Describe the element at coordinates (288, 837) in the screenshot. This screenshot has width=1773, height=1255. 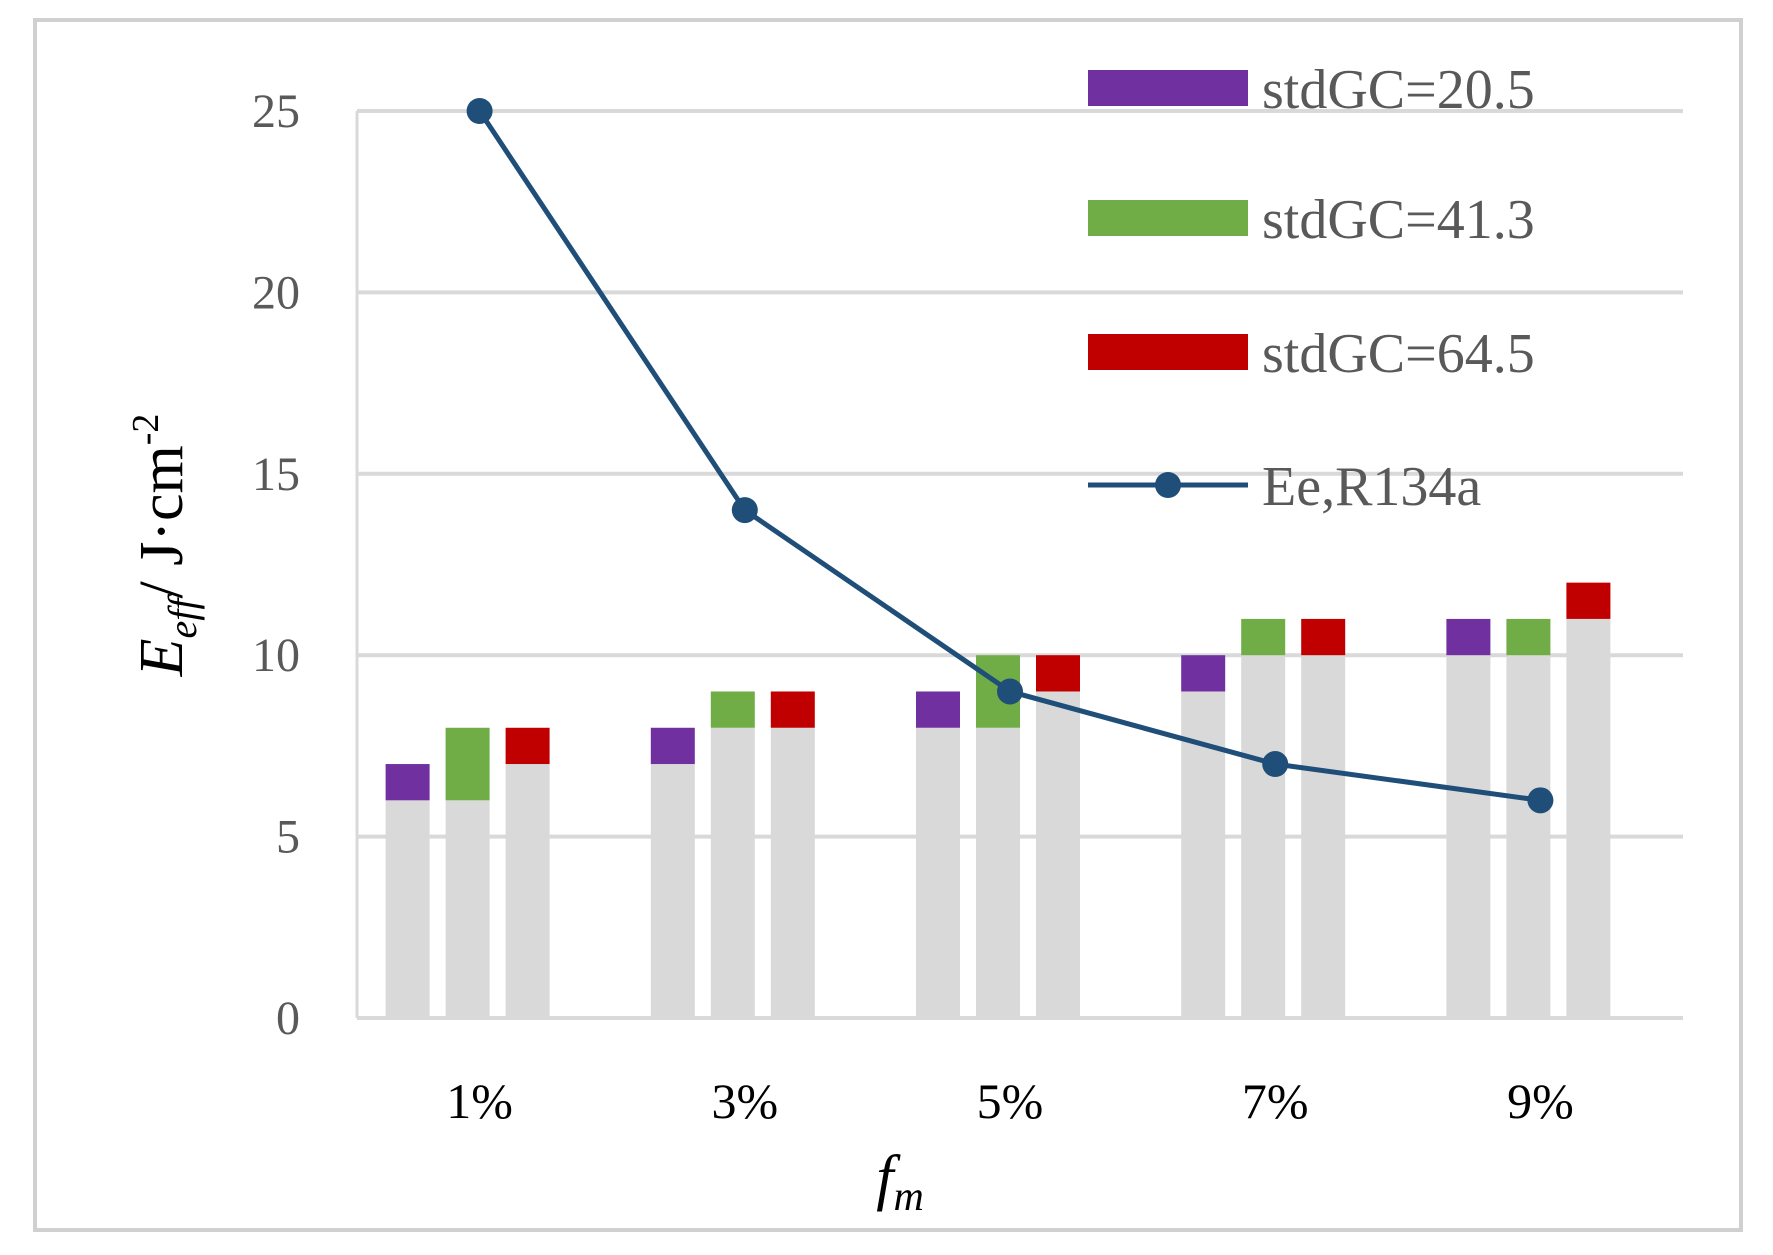
I see `y-tick-label: 5` at that location.